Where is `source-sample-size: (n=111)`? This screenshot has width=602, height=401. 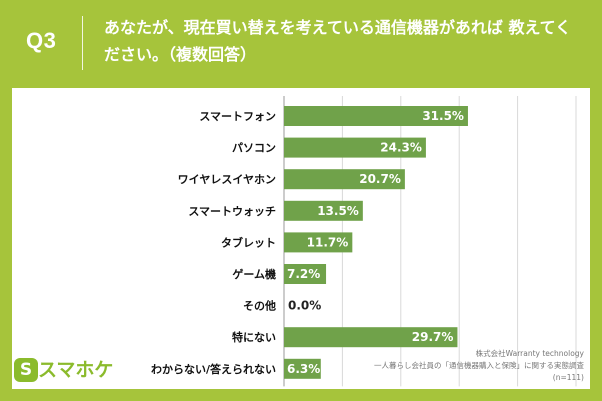 source-sample-size: (n=111) is located at coordinates (568, 377).